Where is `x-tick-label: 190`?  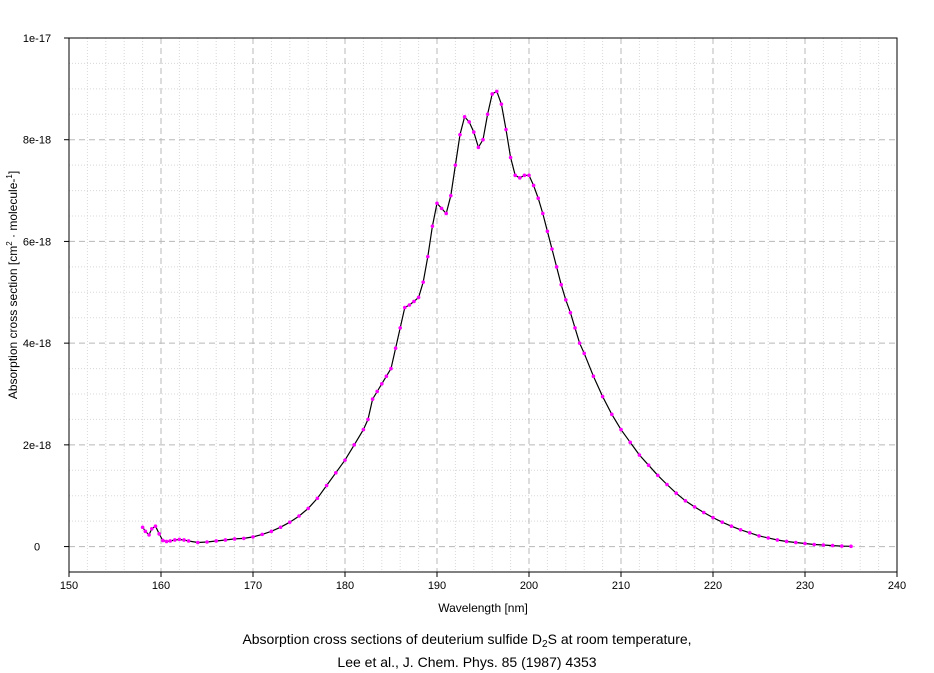 x-tick-label: 190 is located at coordinates (437, 586).